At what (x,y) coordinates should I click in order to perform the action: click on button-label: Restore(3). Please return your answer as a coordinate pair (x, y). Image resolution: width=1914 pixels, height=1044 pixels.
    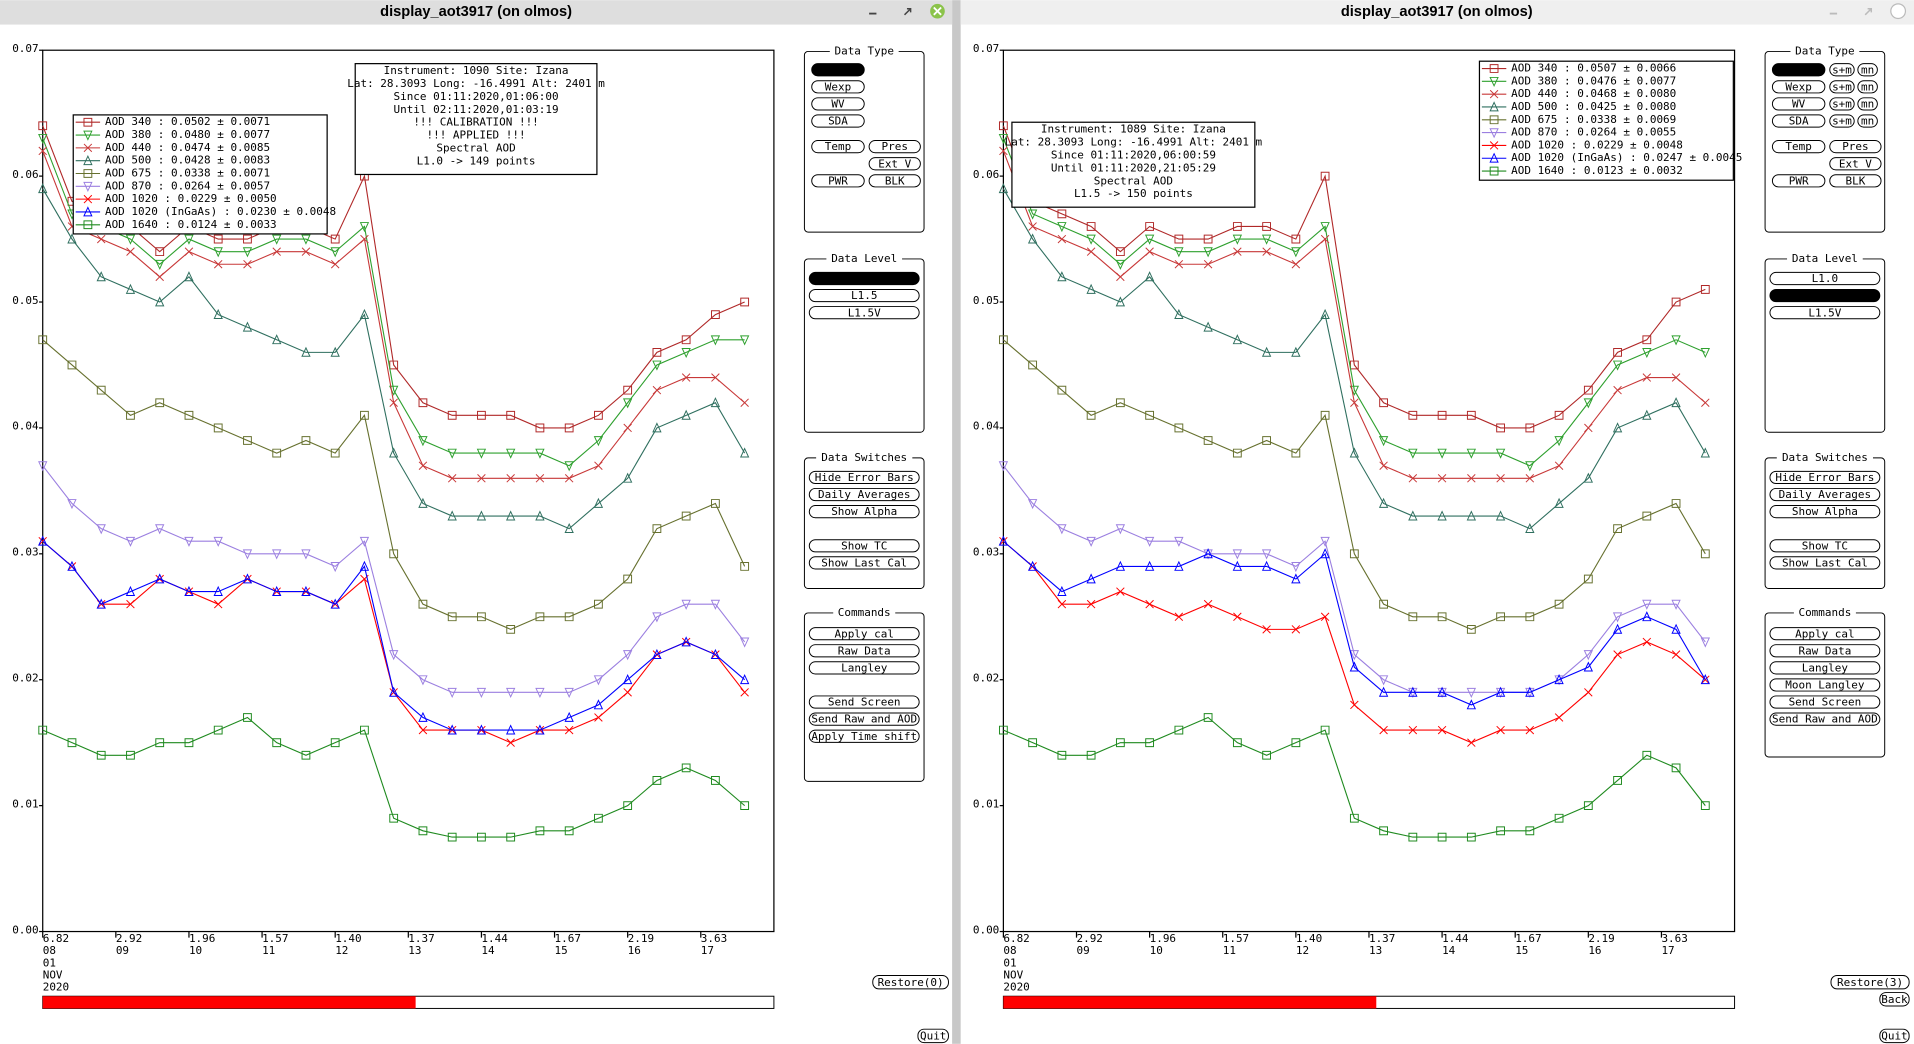
    Looking at the image, I should click on (1870, 982).